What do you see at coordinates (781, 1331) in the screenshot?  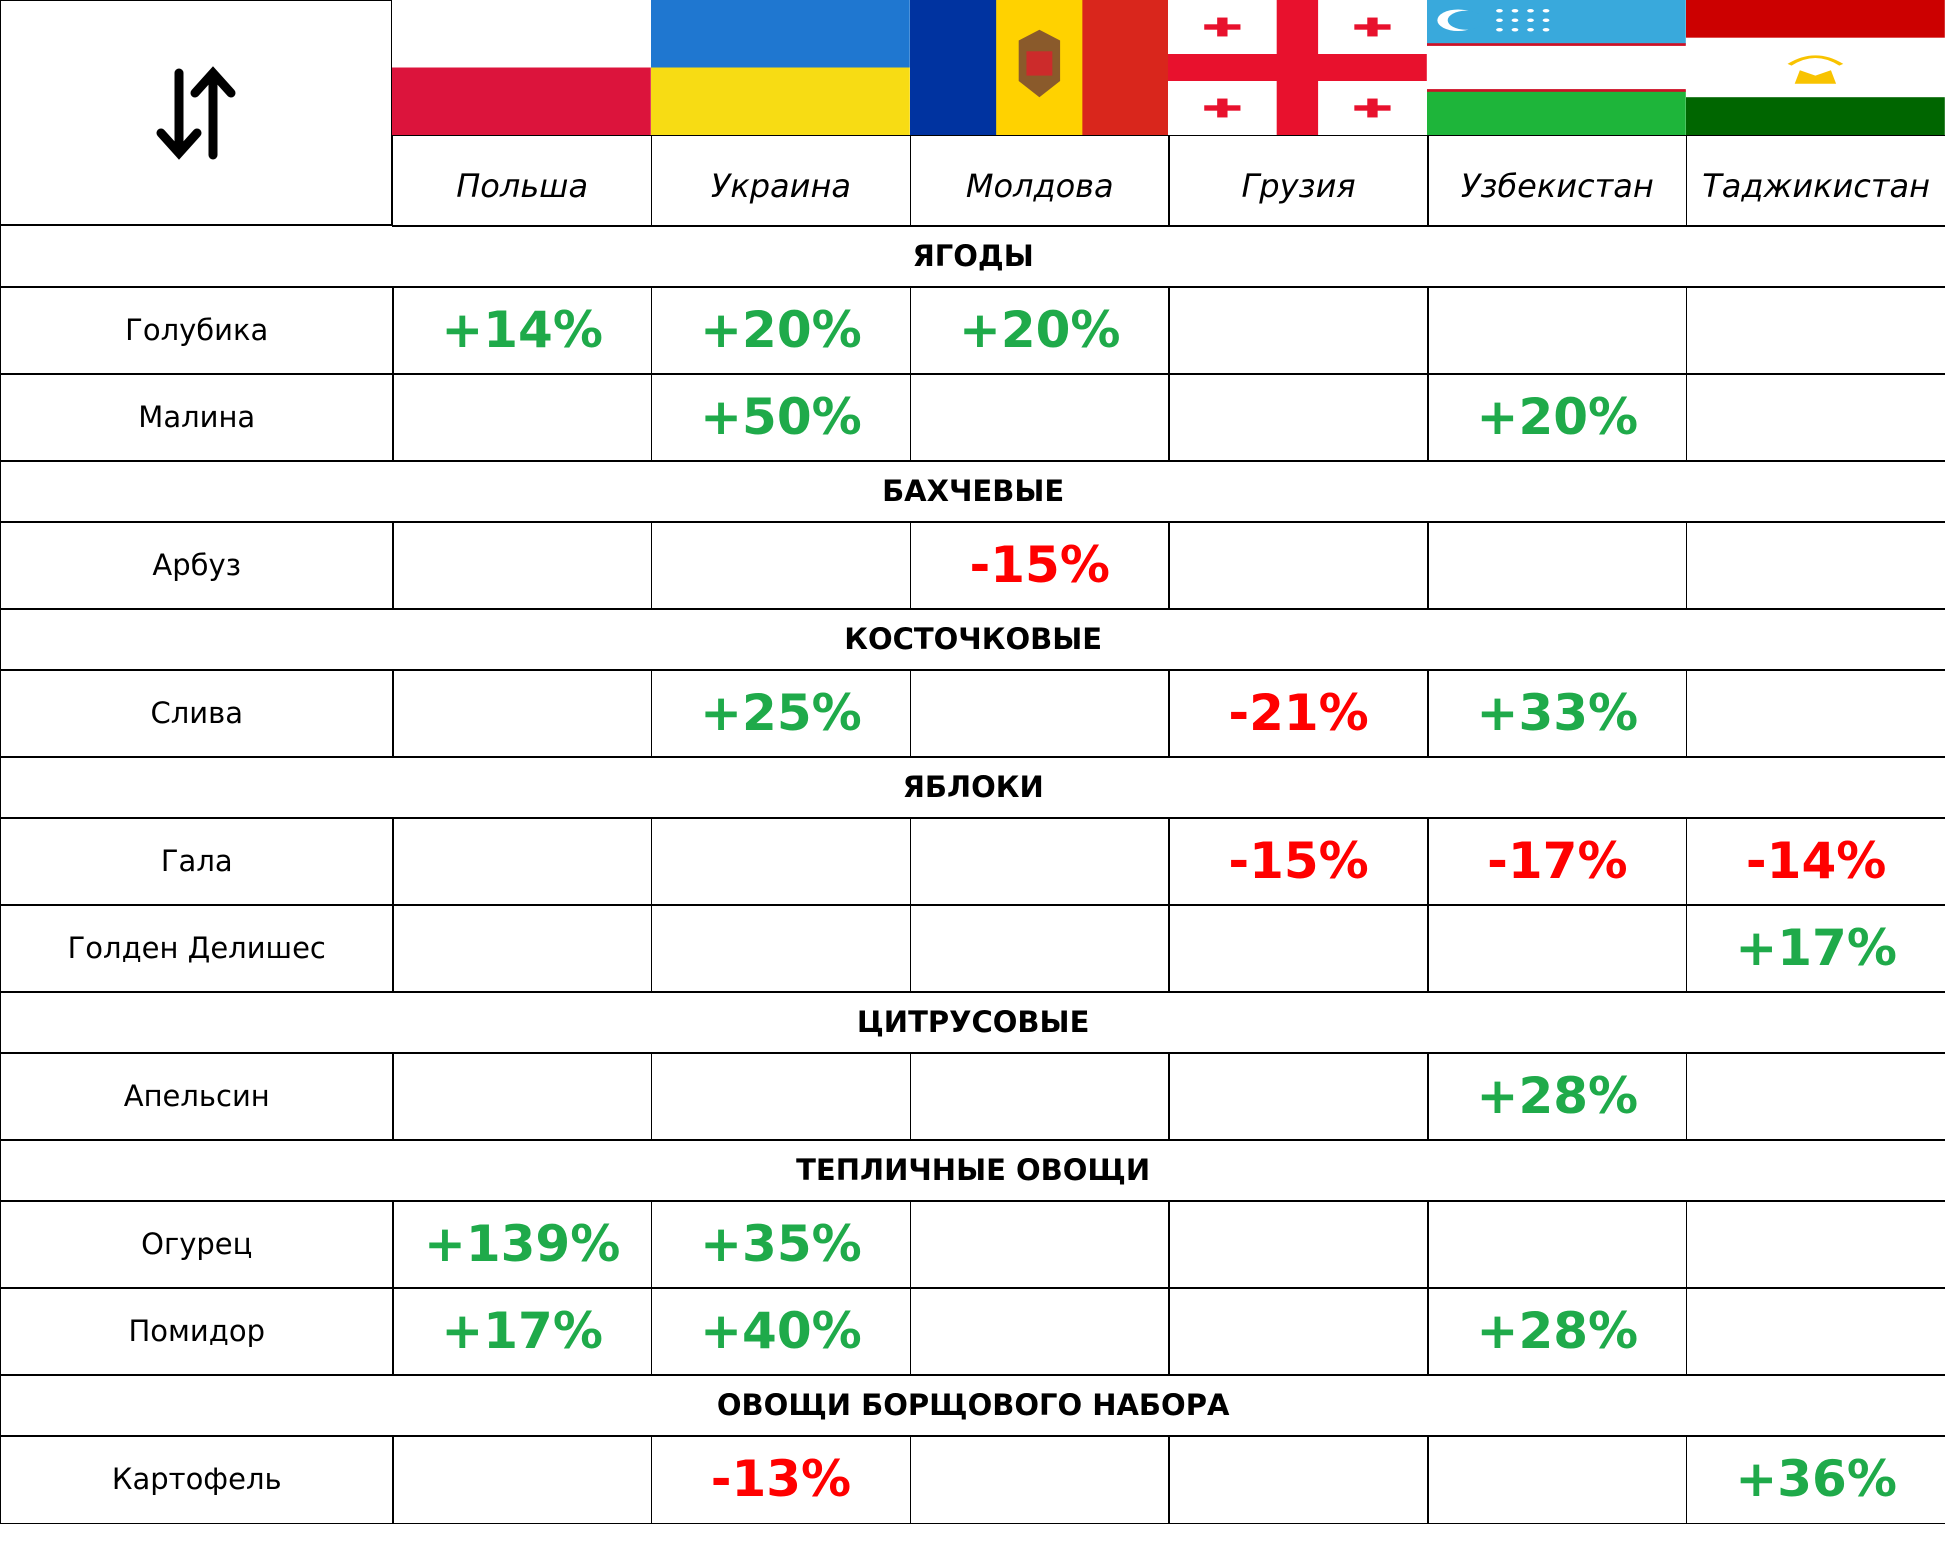 I see `value-cell: +40%` at bounding box center [781, 1331].